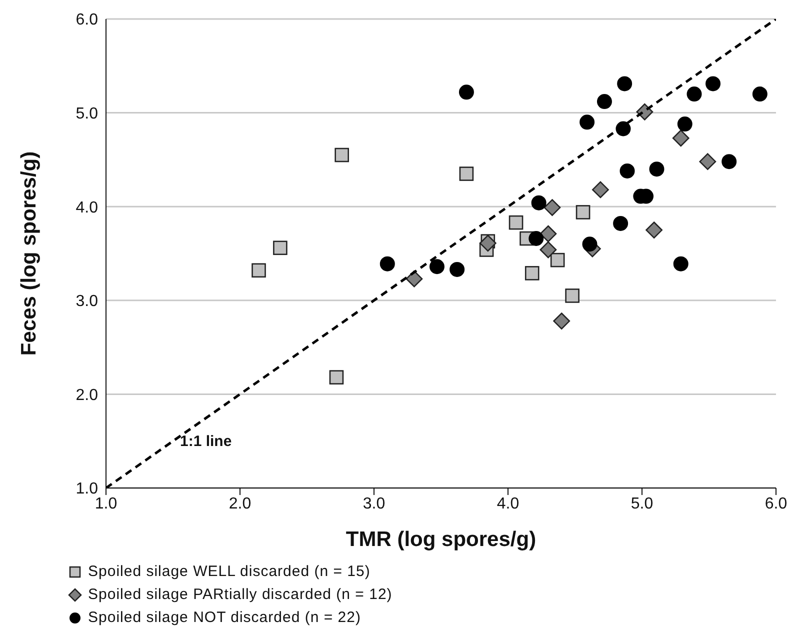 Image resolution: width=805 pixels, height=642 pixels. Describe the element at coordinates (87, 395) in the screenshot. I see `y-tick-label: 2.0` at that location.